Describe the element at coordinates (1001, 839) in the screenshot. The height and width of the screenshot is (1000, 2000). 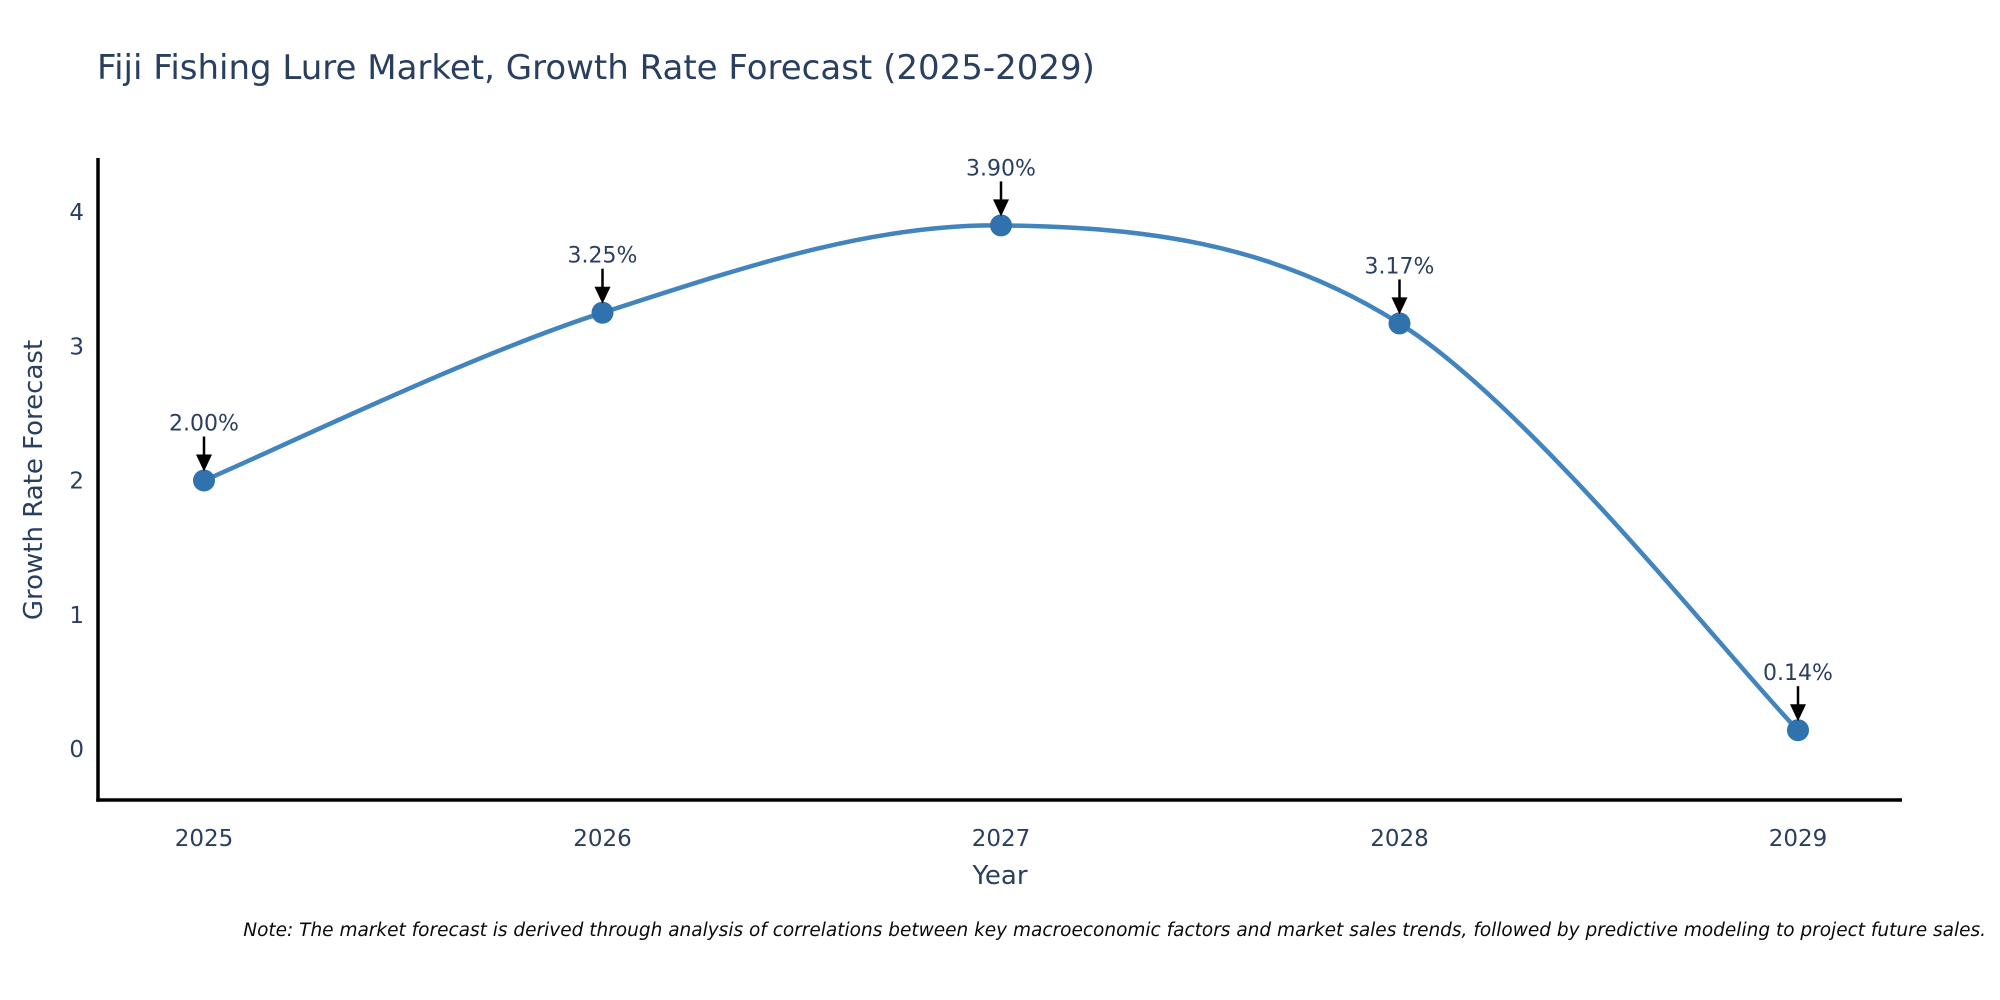
I see `x-tick-label: 2027` at that location.